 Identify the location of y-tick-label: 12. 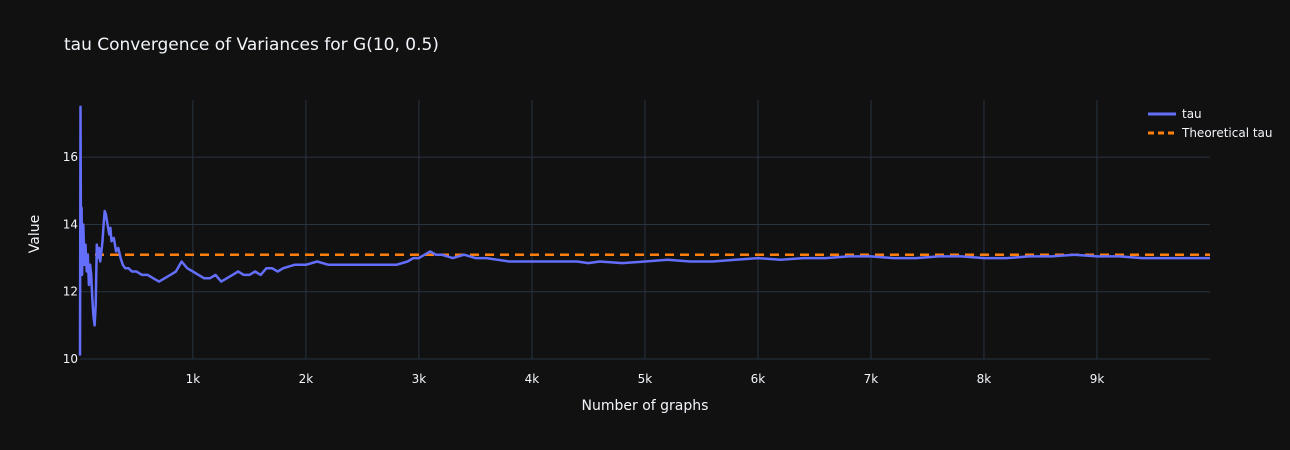
(70, 292).